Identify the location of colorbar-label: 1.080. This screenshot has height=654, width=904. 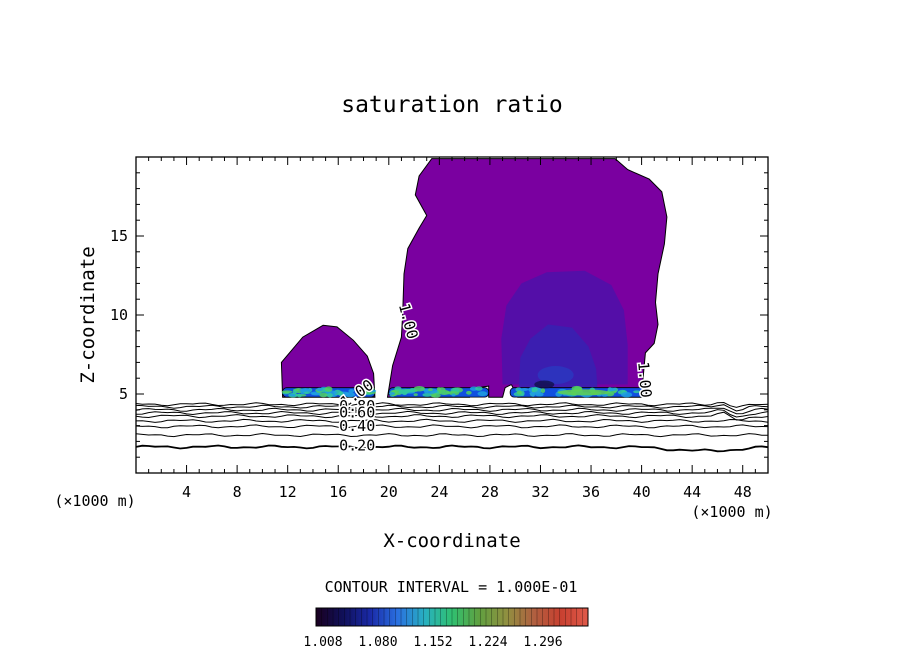
(377, 642).